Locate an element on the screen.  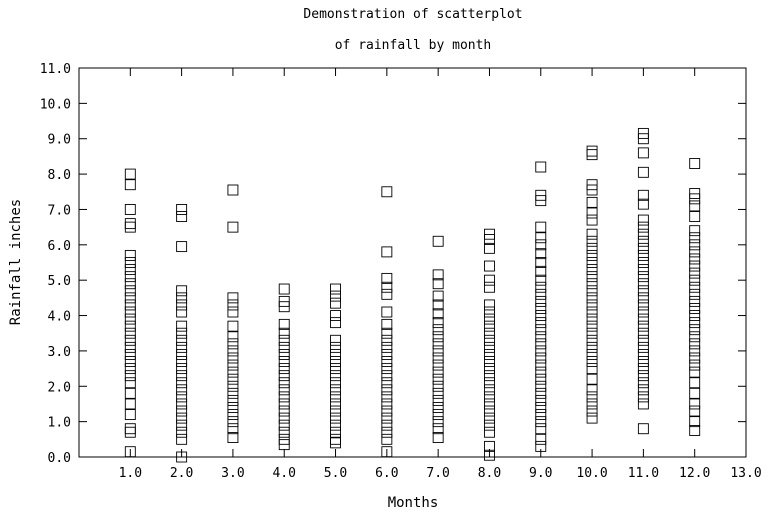
y-tick-label: 5.0 is located at coordinates (59, 281).